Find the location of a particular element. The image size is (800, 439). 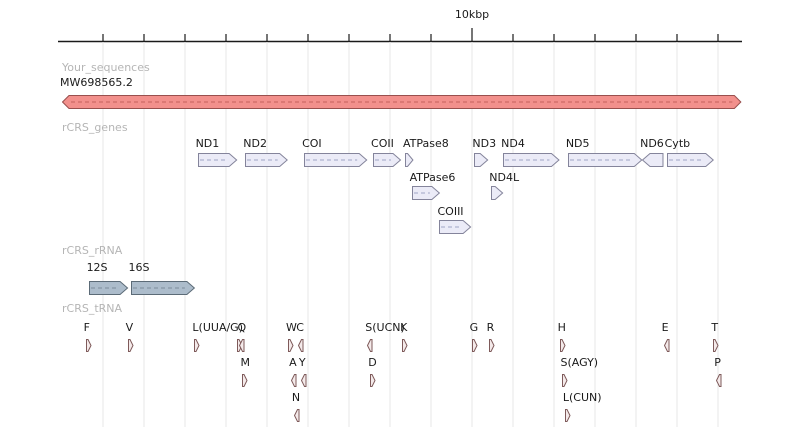

gene-label-ND1: ND1 is located at coordinates (207, 143).